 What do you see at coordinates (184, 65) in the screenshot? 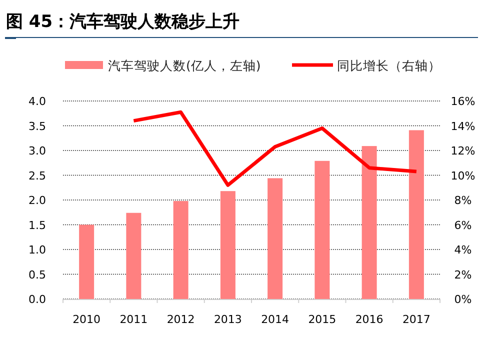
I see `legend-label: 汽车驾驶人数(亿人，左轴)` at bounding box center [184, 65].